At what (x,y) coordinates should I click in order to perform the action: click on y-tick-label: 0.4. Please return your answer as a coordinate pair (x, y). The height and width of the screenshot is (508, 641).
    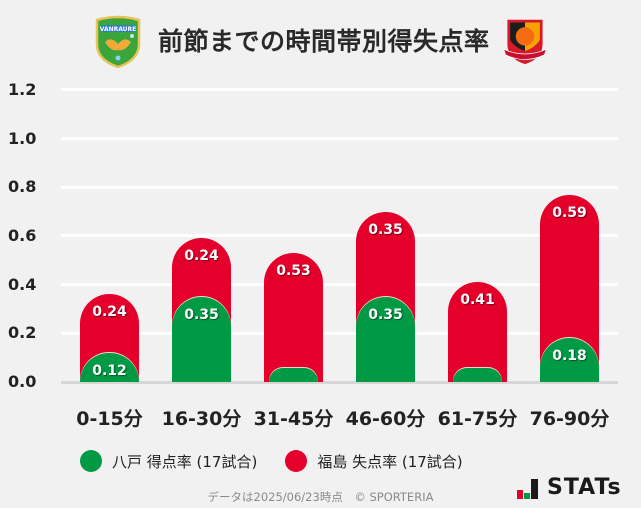
    Looking at the image, I should click on (22, 284).